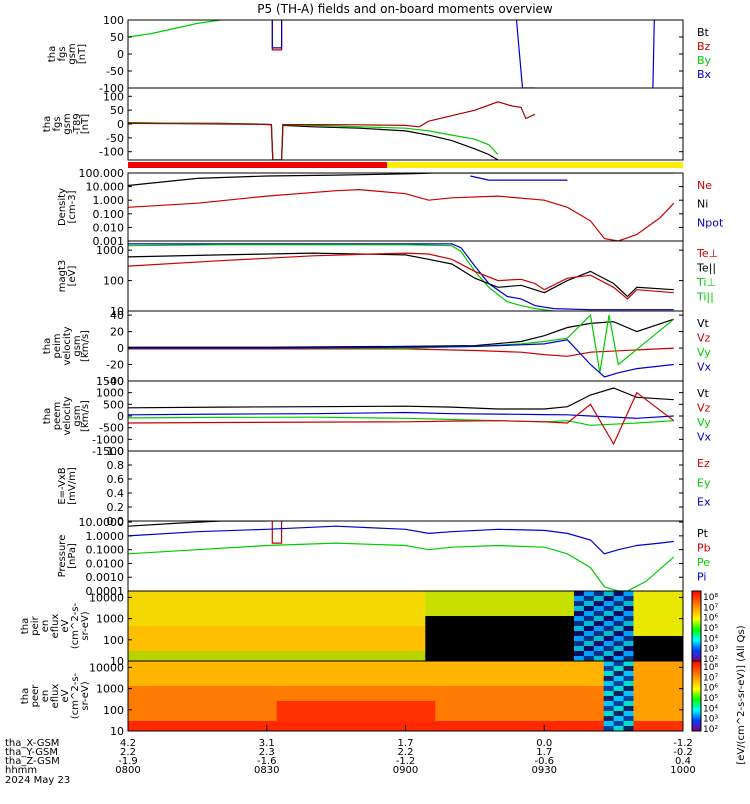 This screenshot has width=750, height=804. What do you see at coordinates (72, 206) in the screenshot?
I see `y-axis-label: [cm-3]` at bounding box center [72, 206].